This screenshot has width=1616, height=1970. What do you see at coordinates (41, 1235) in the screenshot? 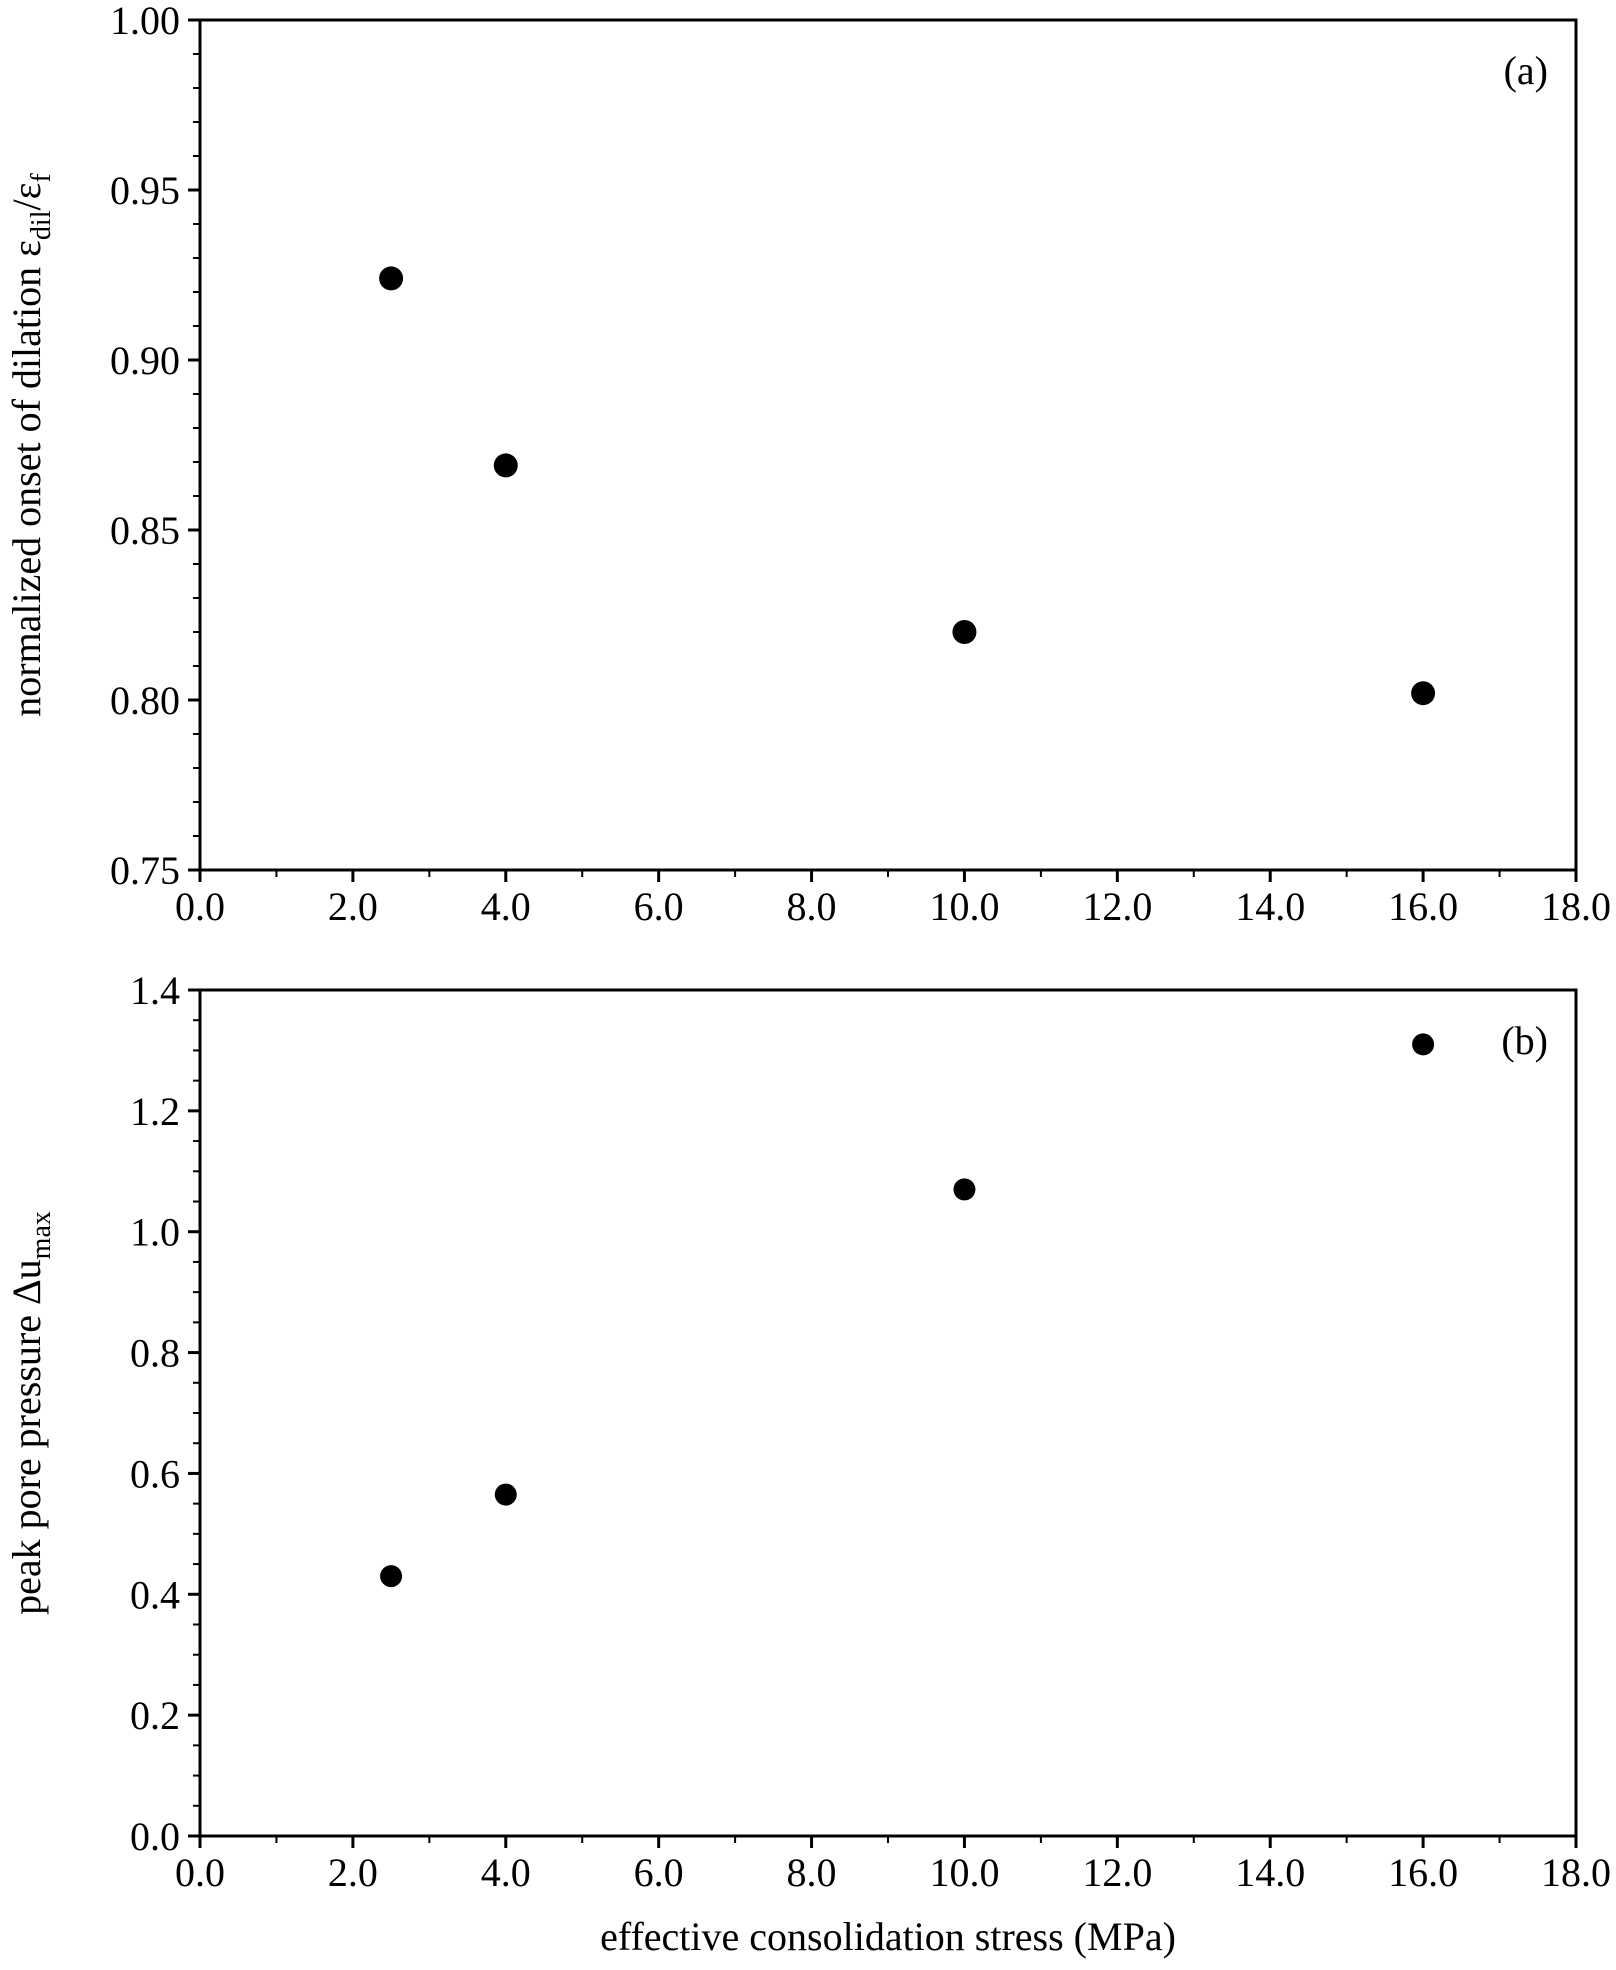
I see `y-label-b-sub1: max` at bounding box center [41, 1235].